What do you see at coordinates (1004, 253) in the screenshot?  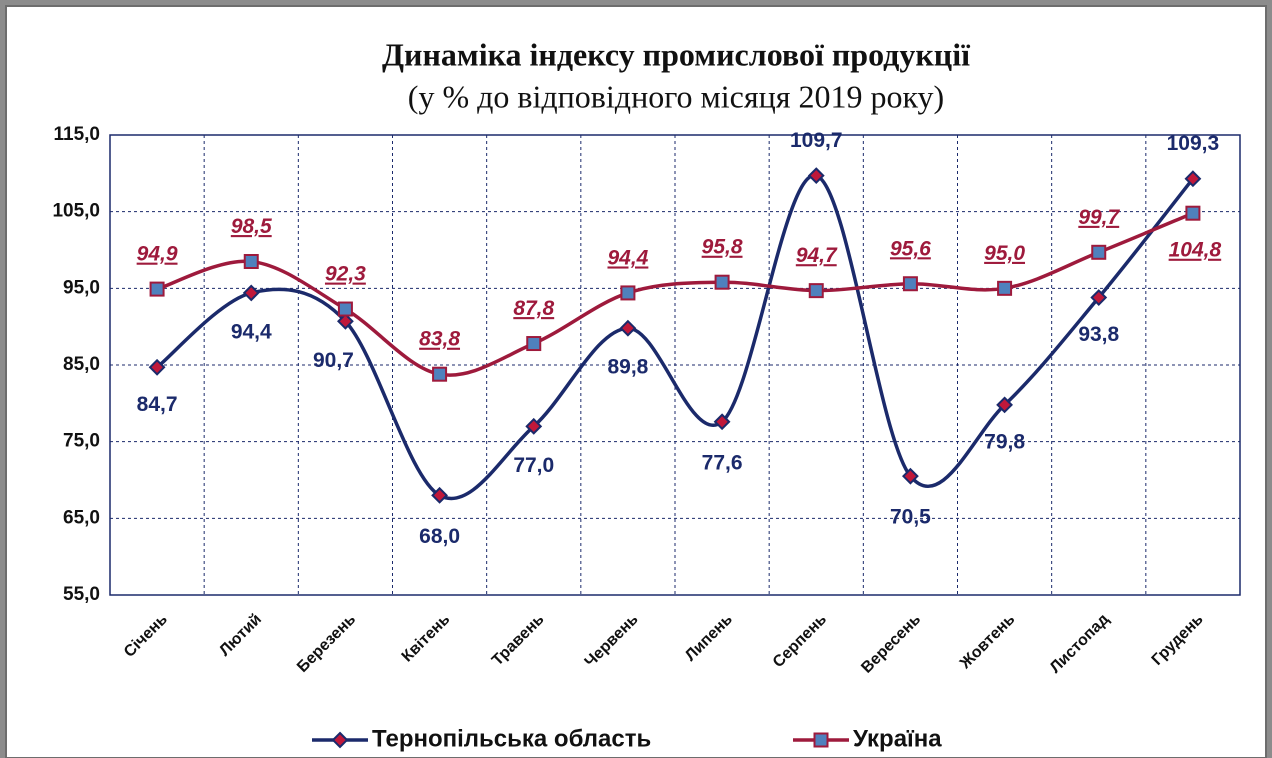 I see `data-label: 95,0` at bounding box center [1004, 253].